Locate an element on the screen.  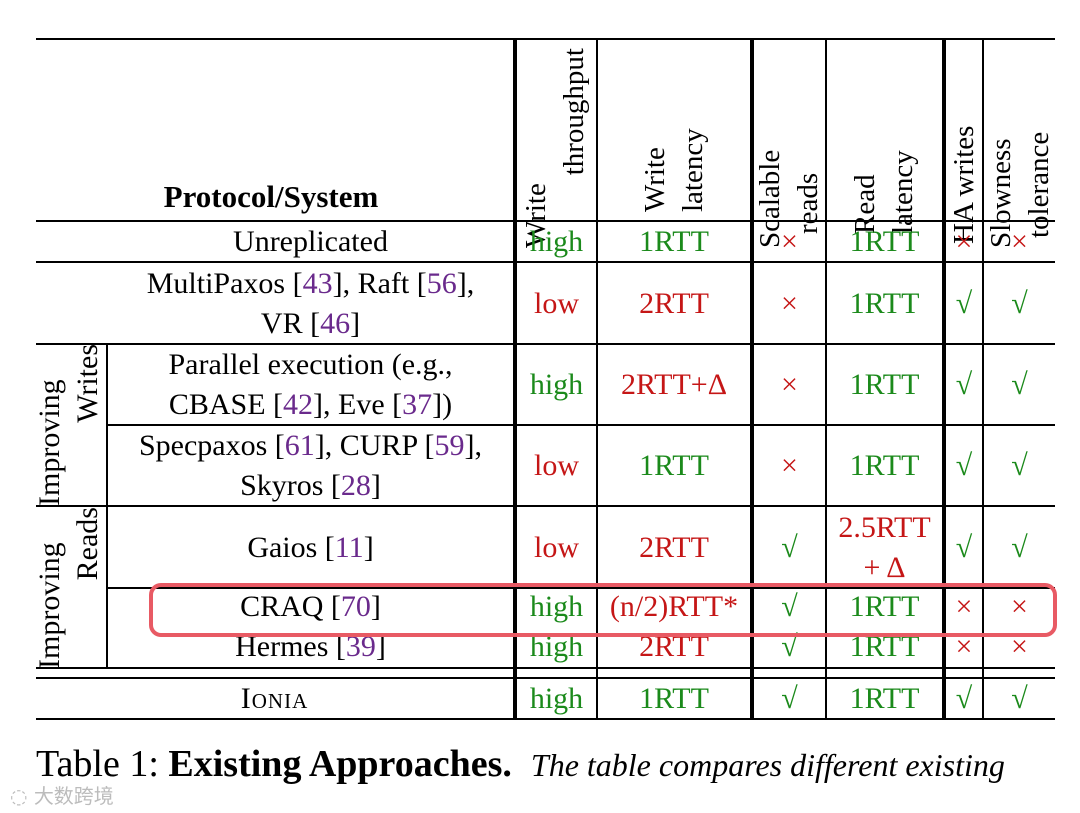
row-name: Specpaxos [61], CURP [59], Skyros [28] is located at coordinates (310, 466).